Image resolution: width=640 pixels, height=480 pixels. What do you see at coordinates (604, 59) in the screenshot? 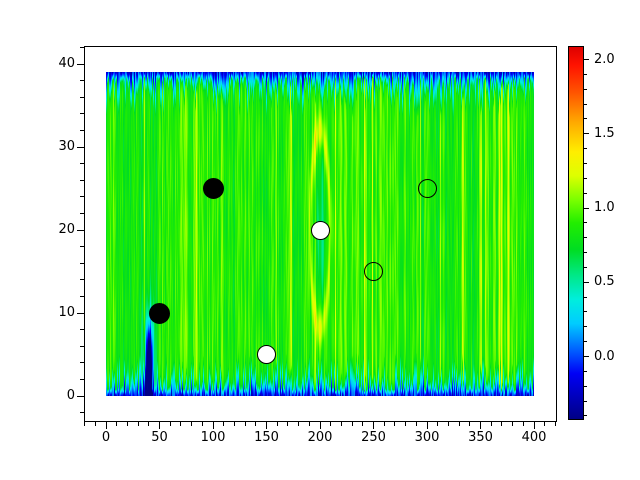
I see `colorbar-tick-label: 2.0` at bounding box center [604, 59].